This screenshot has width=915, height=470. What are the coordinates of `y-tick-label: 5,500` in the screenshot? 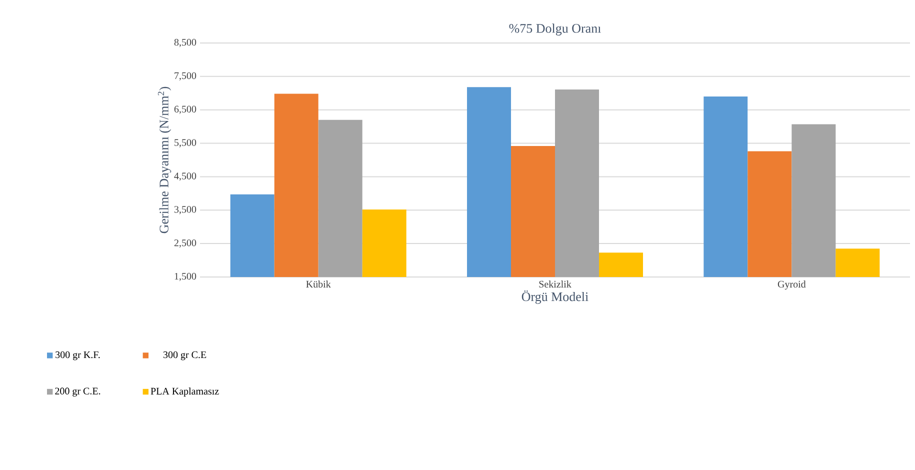 It's located at (185, 143).